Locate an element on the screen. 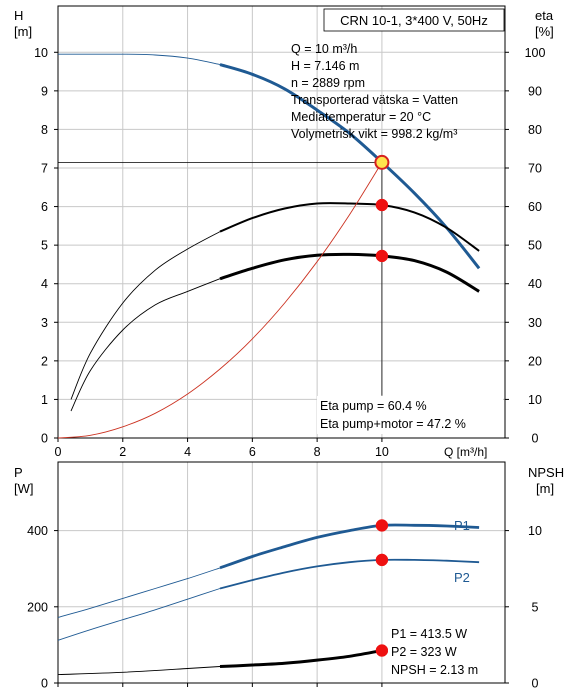 The width and height of the screenshot is (585, 694). top-left-axis-label-line2: [m] is located at coordinates (23, 31).